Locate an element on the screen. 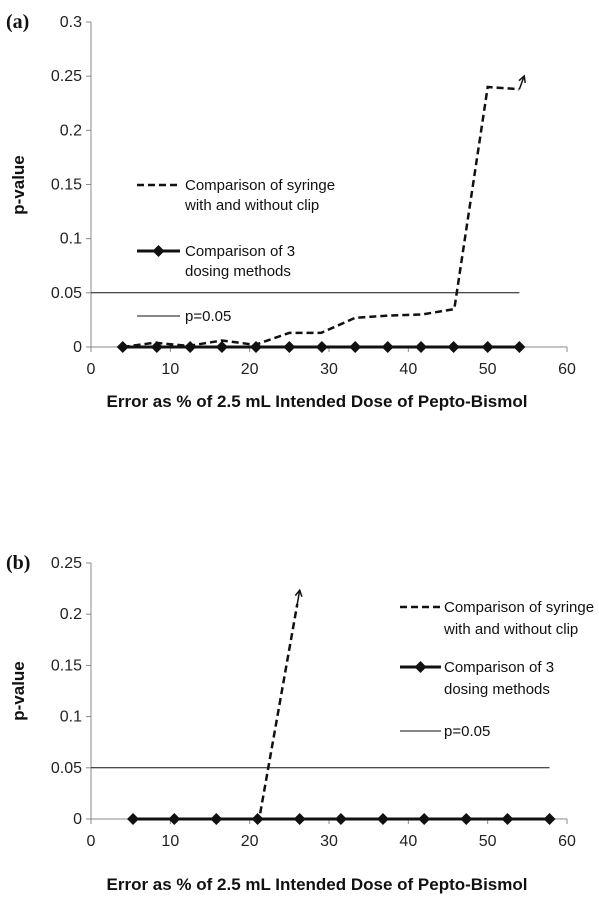  panel-label: (a) is located at coordinates (17, 22).